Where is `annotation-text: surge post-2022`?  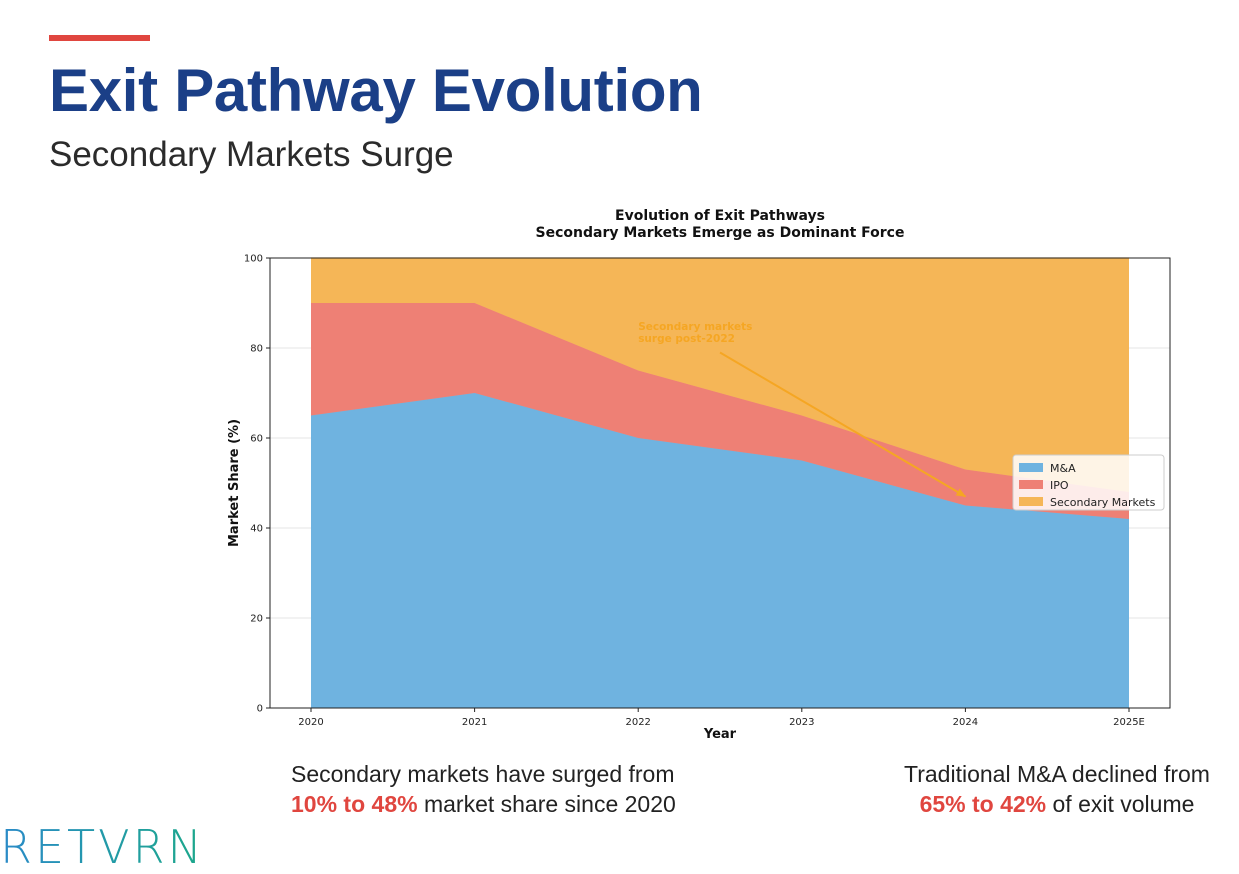
annotation-text: surge post-2022 is located at coordinates (686, 339).